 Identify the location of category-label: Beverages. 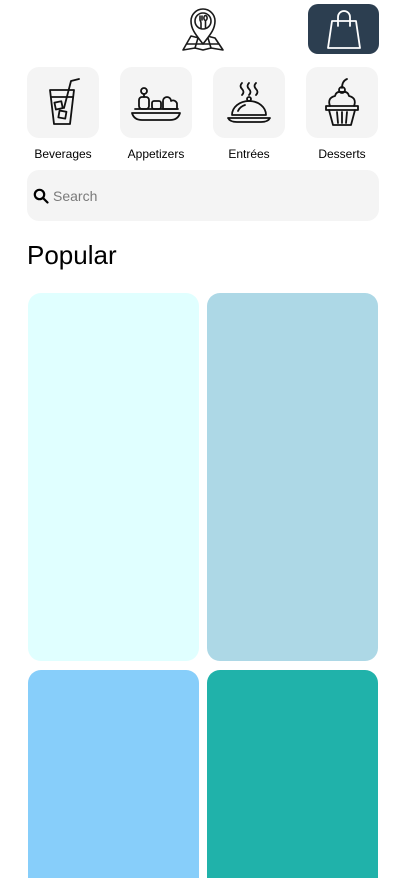
(63, 154).